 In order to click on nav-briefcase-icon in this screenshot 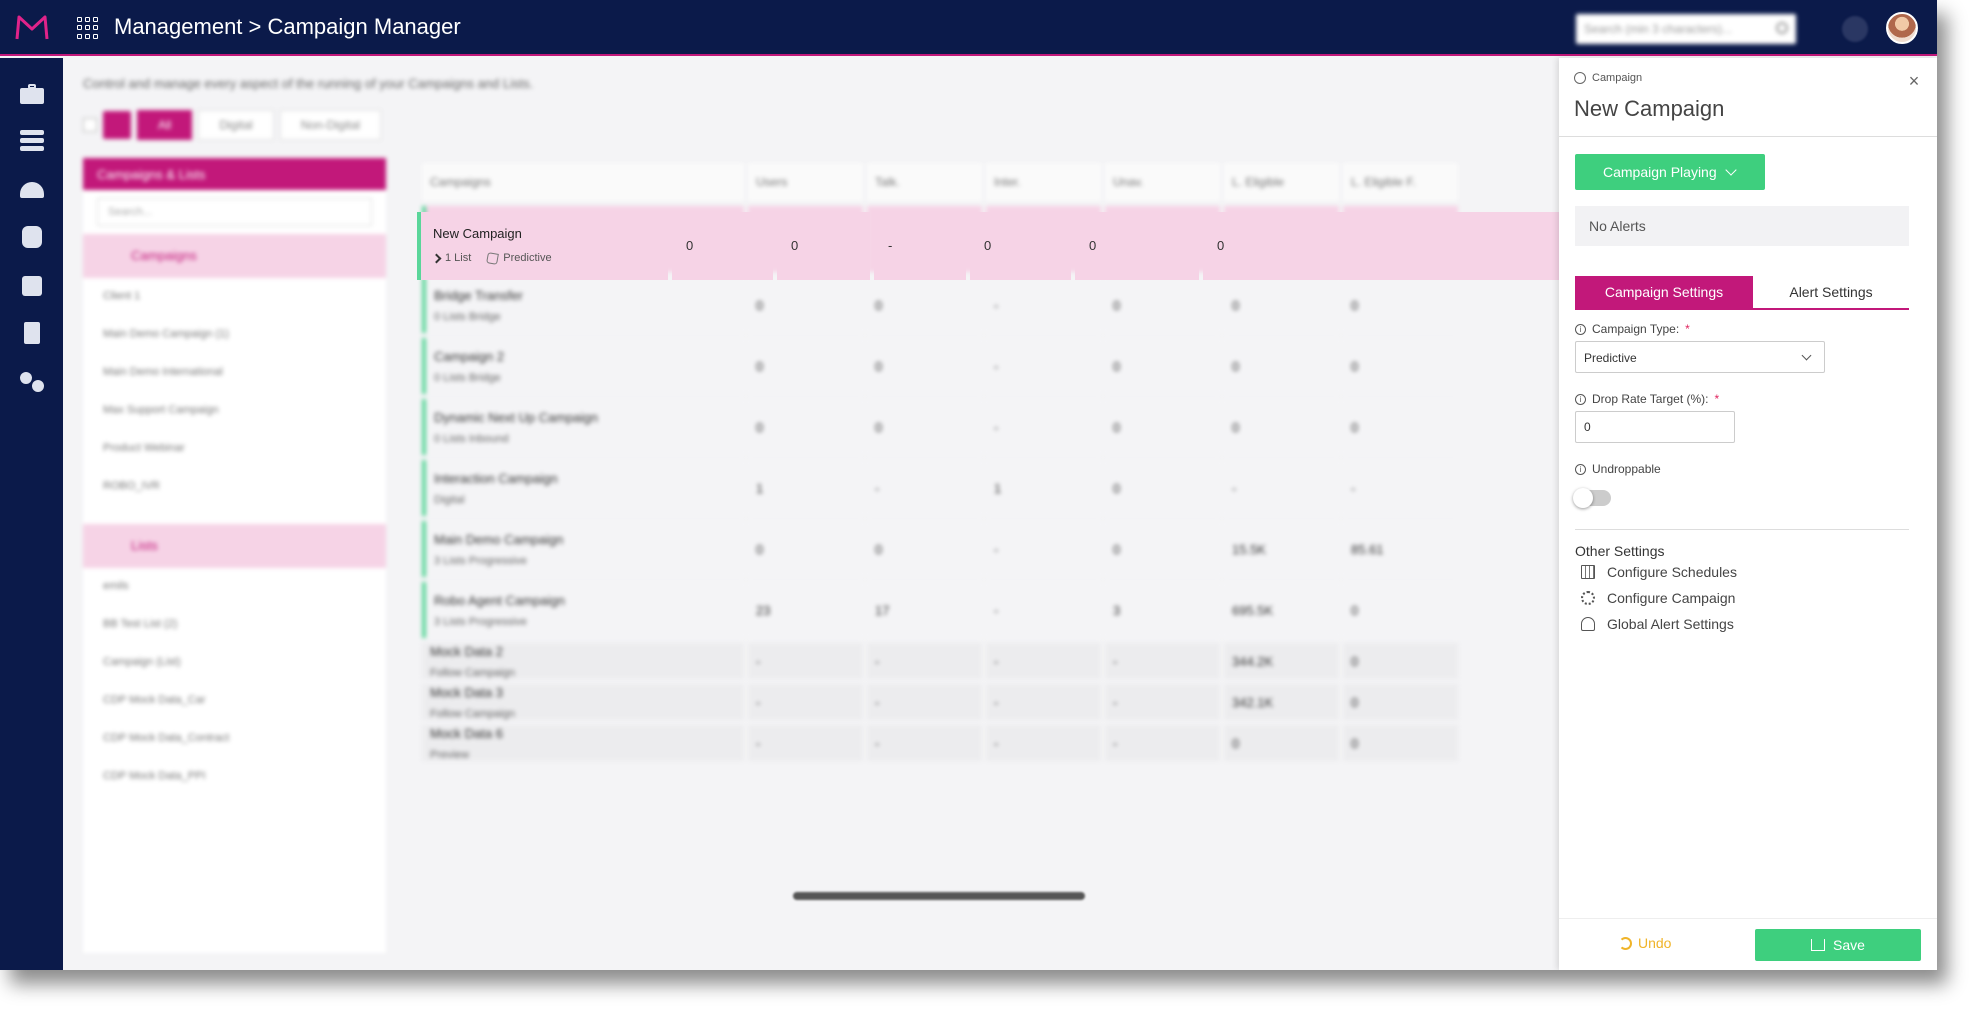, I will do `click(32, 93)`.